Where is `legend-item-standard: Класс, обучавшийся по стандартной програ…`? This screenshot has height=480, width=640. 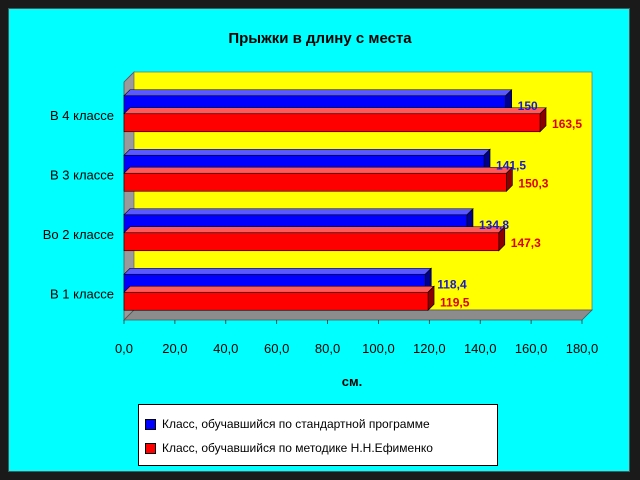
legend-item-standard: Класс, обучавшийся по стандартной програ… is located at coordinates (287, 424).